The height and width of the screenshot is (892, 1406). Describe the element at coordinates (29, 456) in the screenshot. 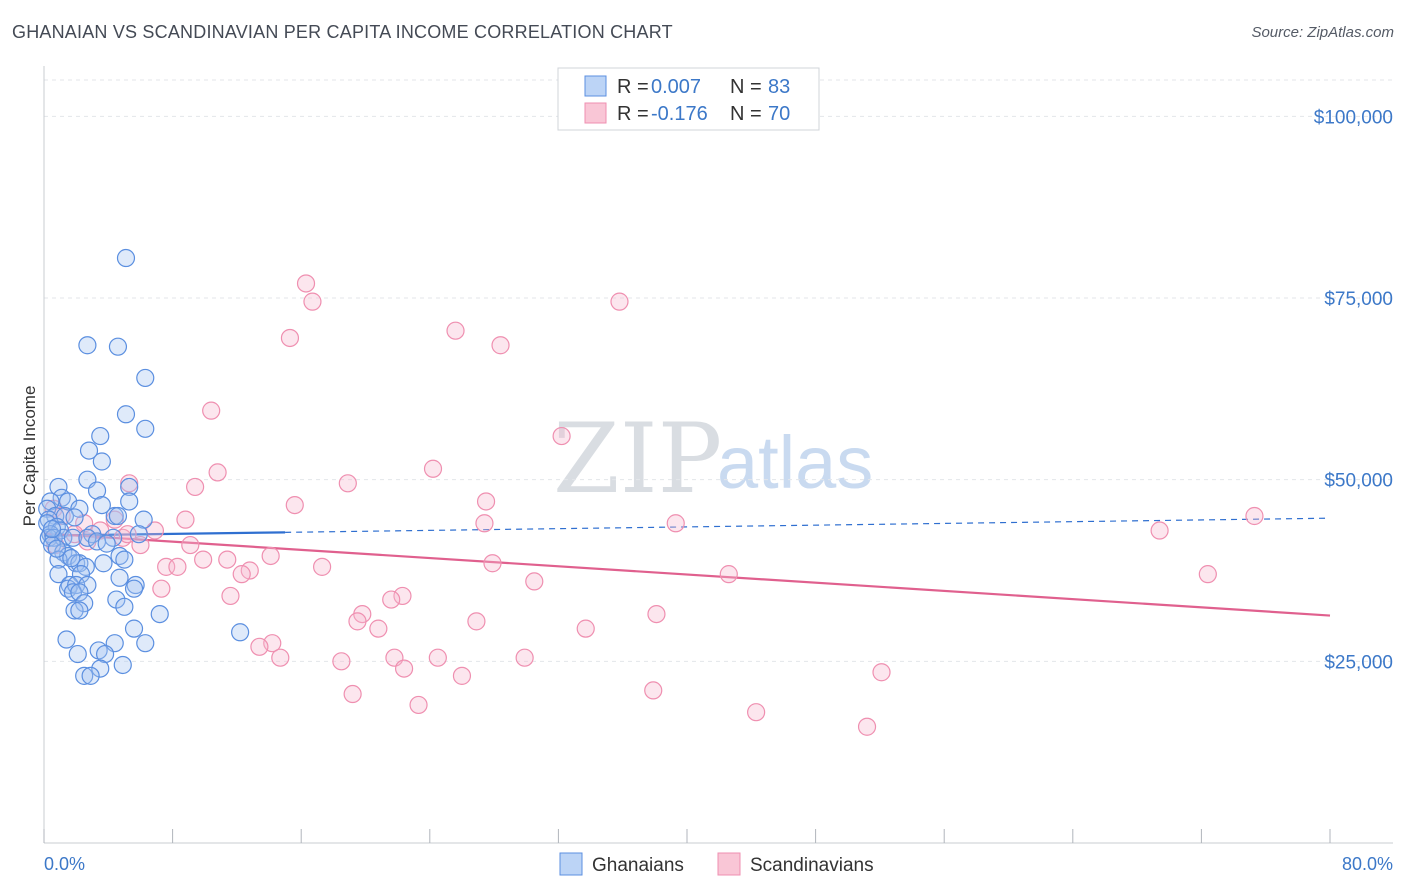

I see `y-axis-title: Per Capita Income` at that location.